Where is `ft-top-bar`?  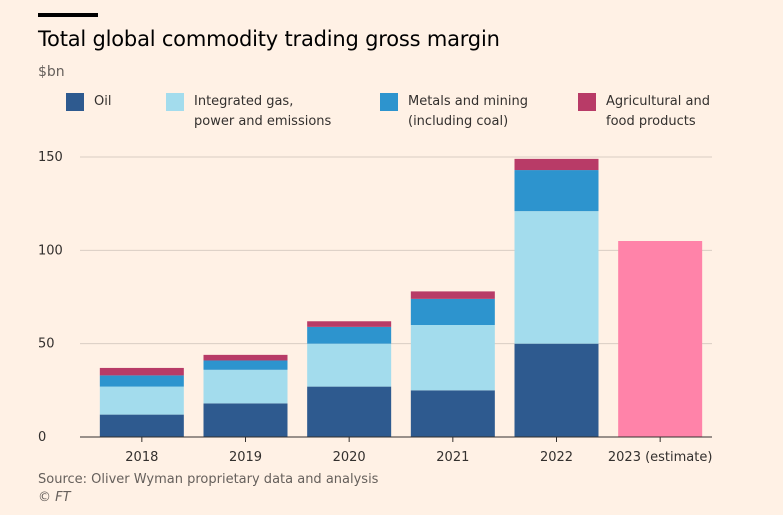 ft-top-bar is located at coordinates (68, 15).